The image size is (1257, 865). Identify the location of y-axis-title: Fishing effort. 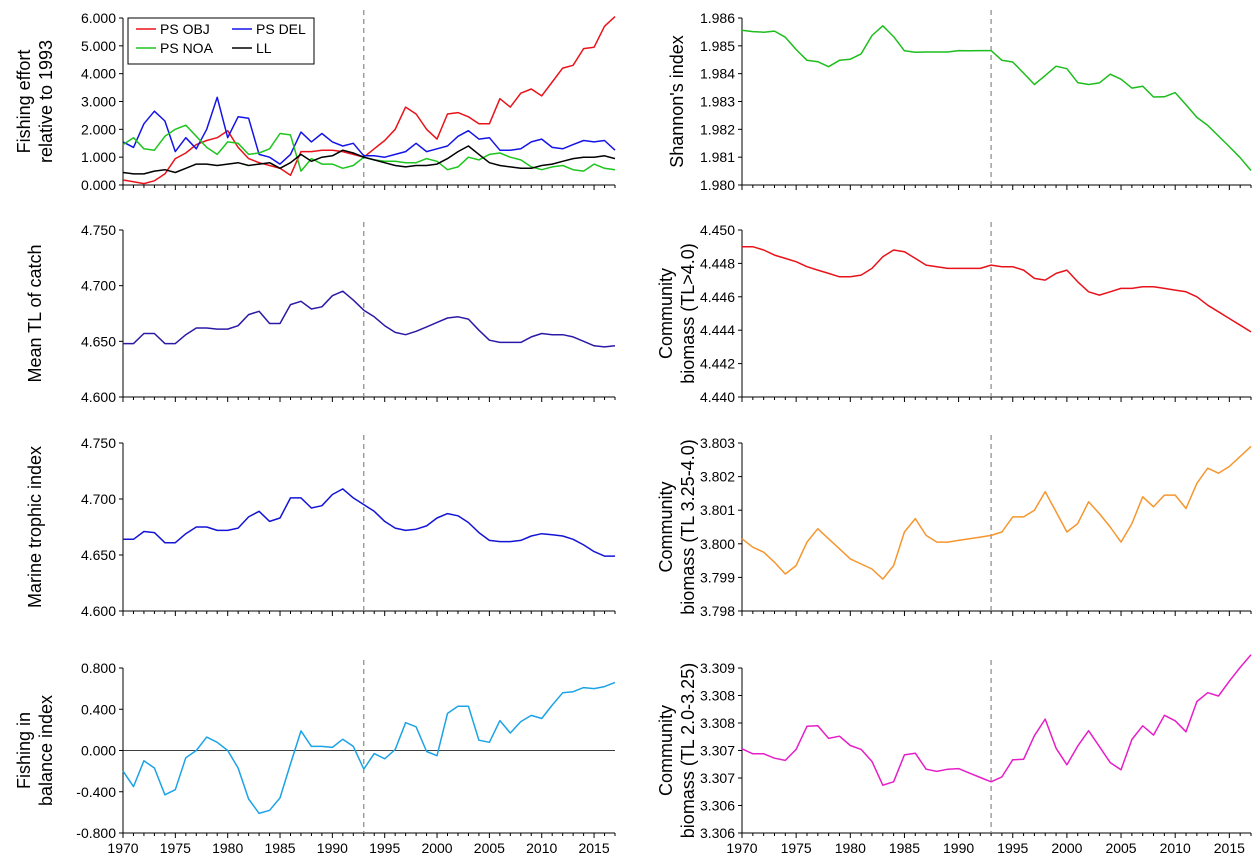
(24, 102).